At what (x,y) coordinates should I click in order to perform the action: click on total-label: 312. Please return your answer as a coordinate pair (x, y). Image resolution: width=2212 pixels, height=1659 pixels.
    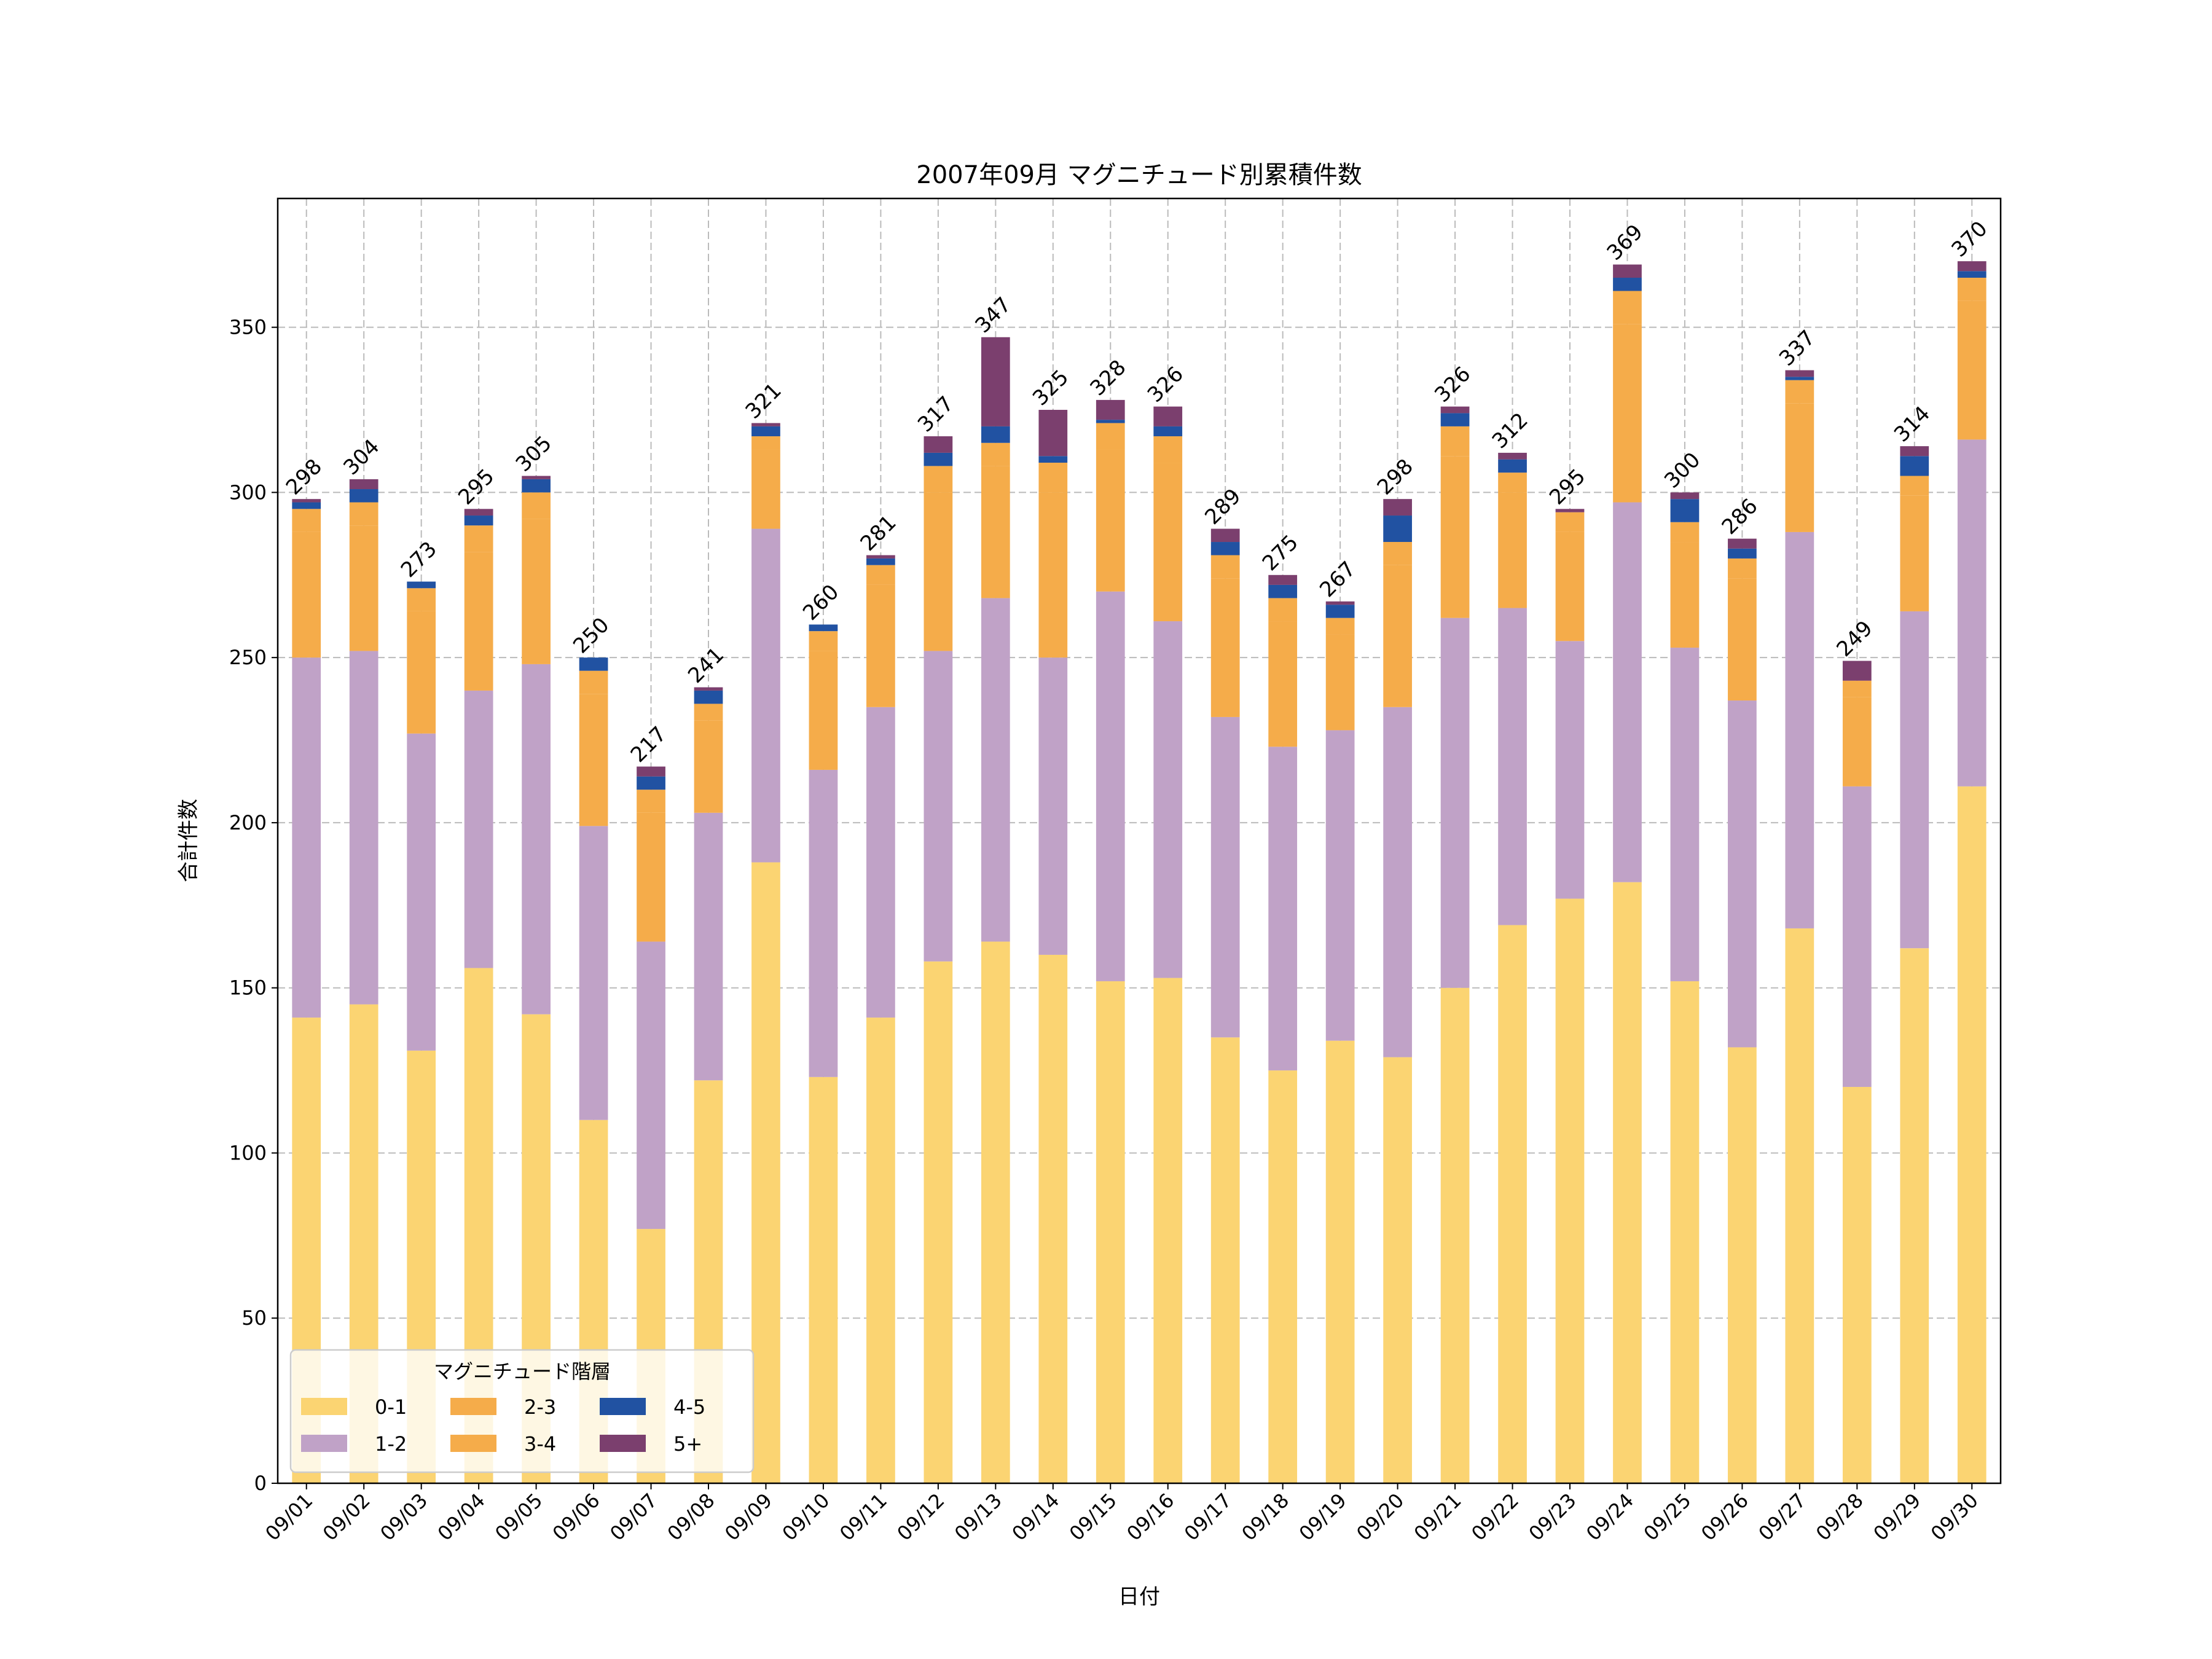
    Looking at the image, I should click on (1510, 430).